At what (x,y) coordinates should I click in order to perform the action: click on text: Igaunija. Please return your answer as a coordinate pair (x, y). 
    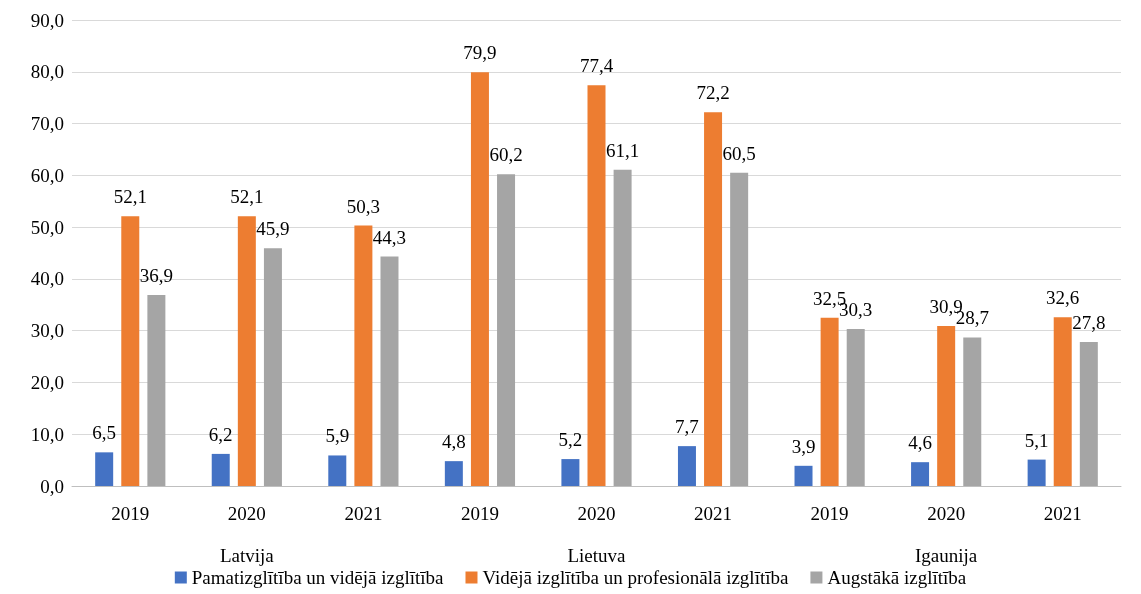
    Looking at the image, I should click on (946, 555).